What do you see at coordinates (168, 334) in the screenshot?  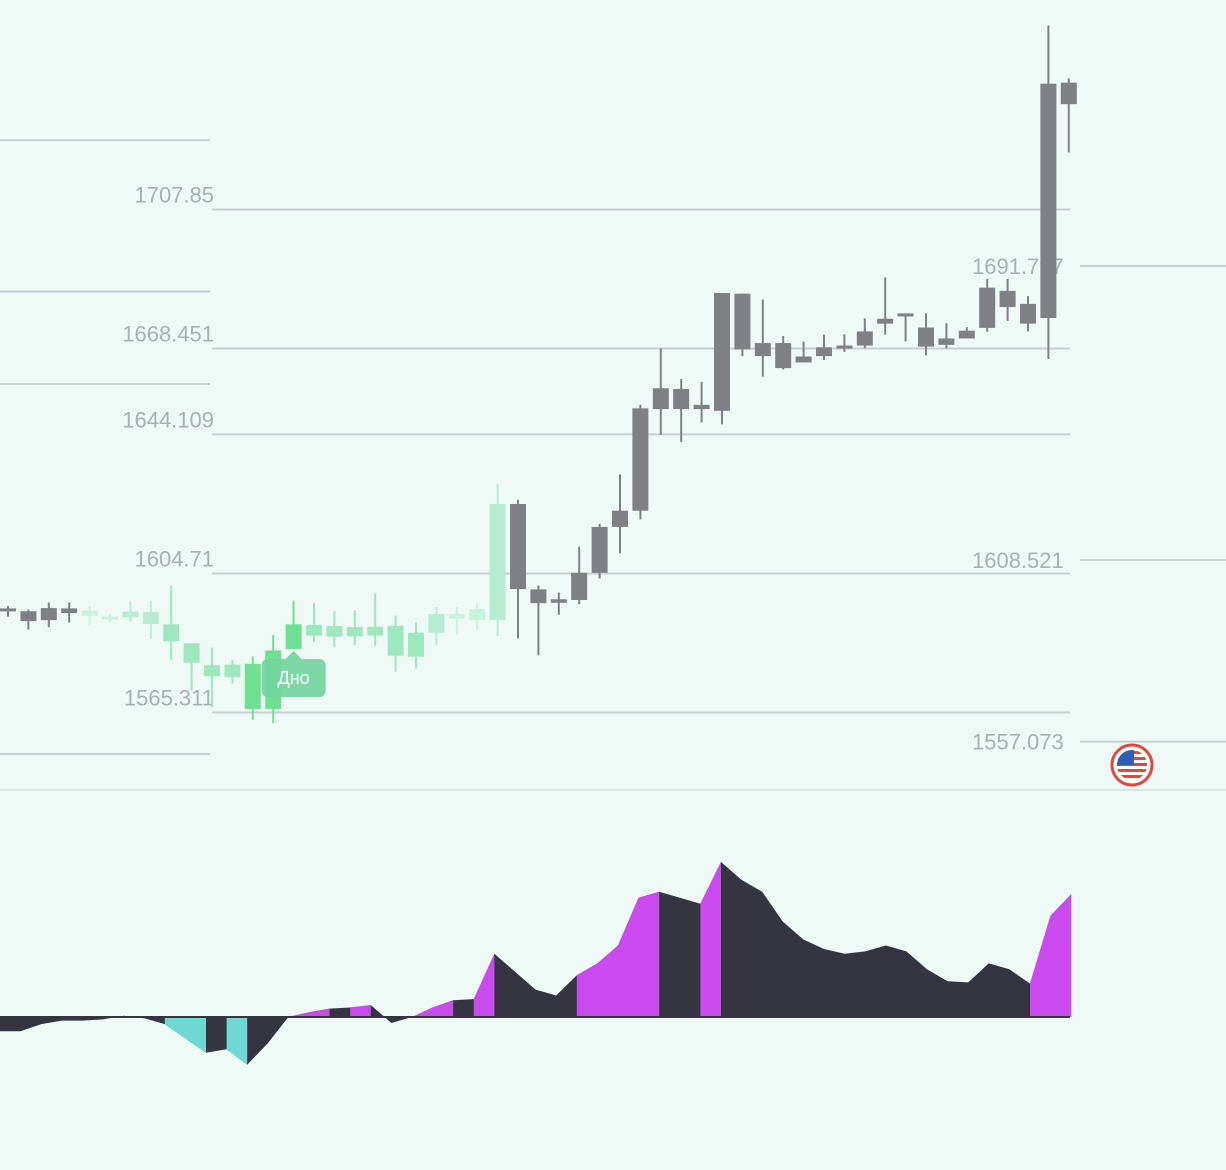 I see `level-label: 1668.451` at bounding box center [168, 334].